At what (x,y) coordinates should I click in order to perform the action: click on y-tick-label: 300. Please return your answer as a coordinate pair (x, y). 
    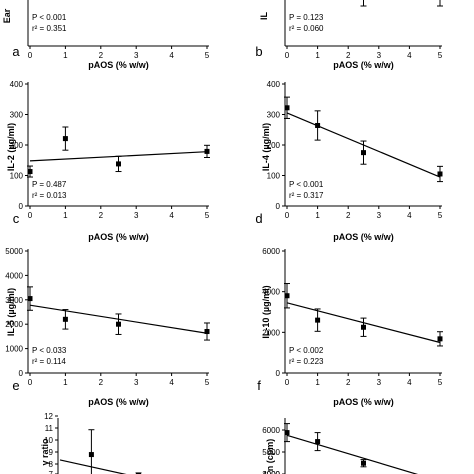
    Looking at the image, I should click on (17, 115).